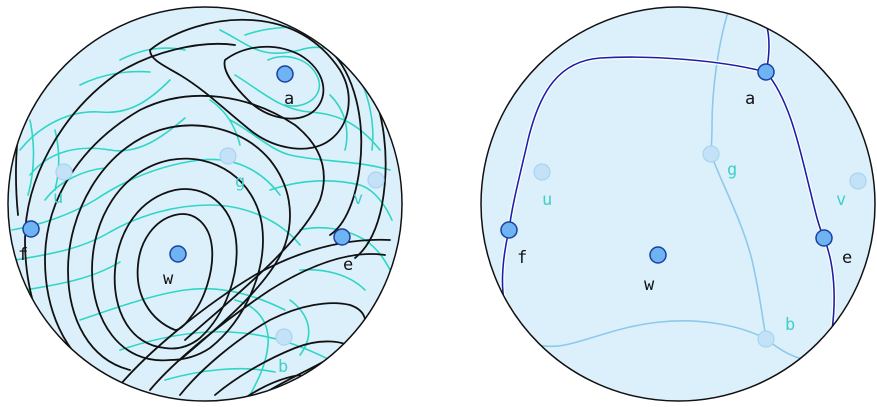  I want to click on left-node-e, so click(342, 237).